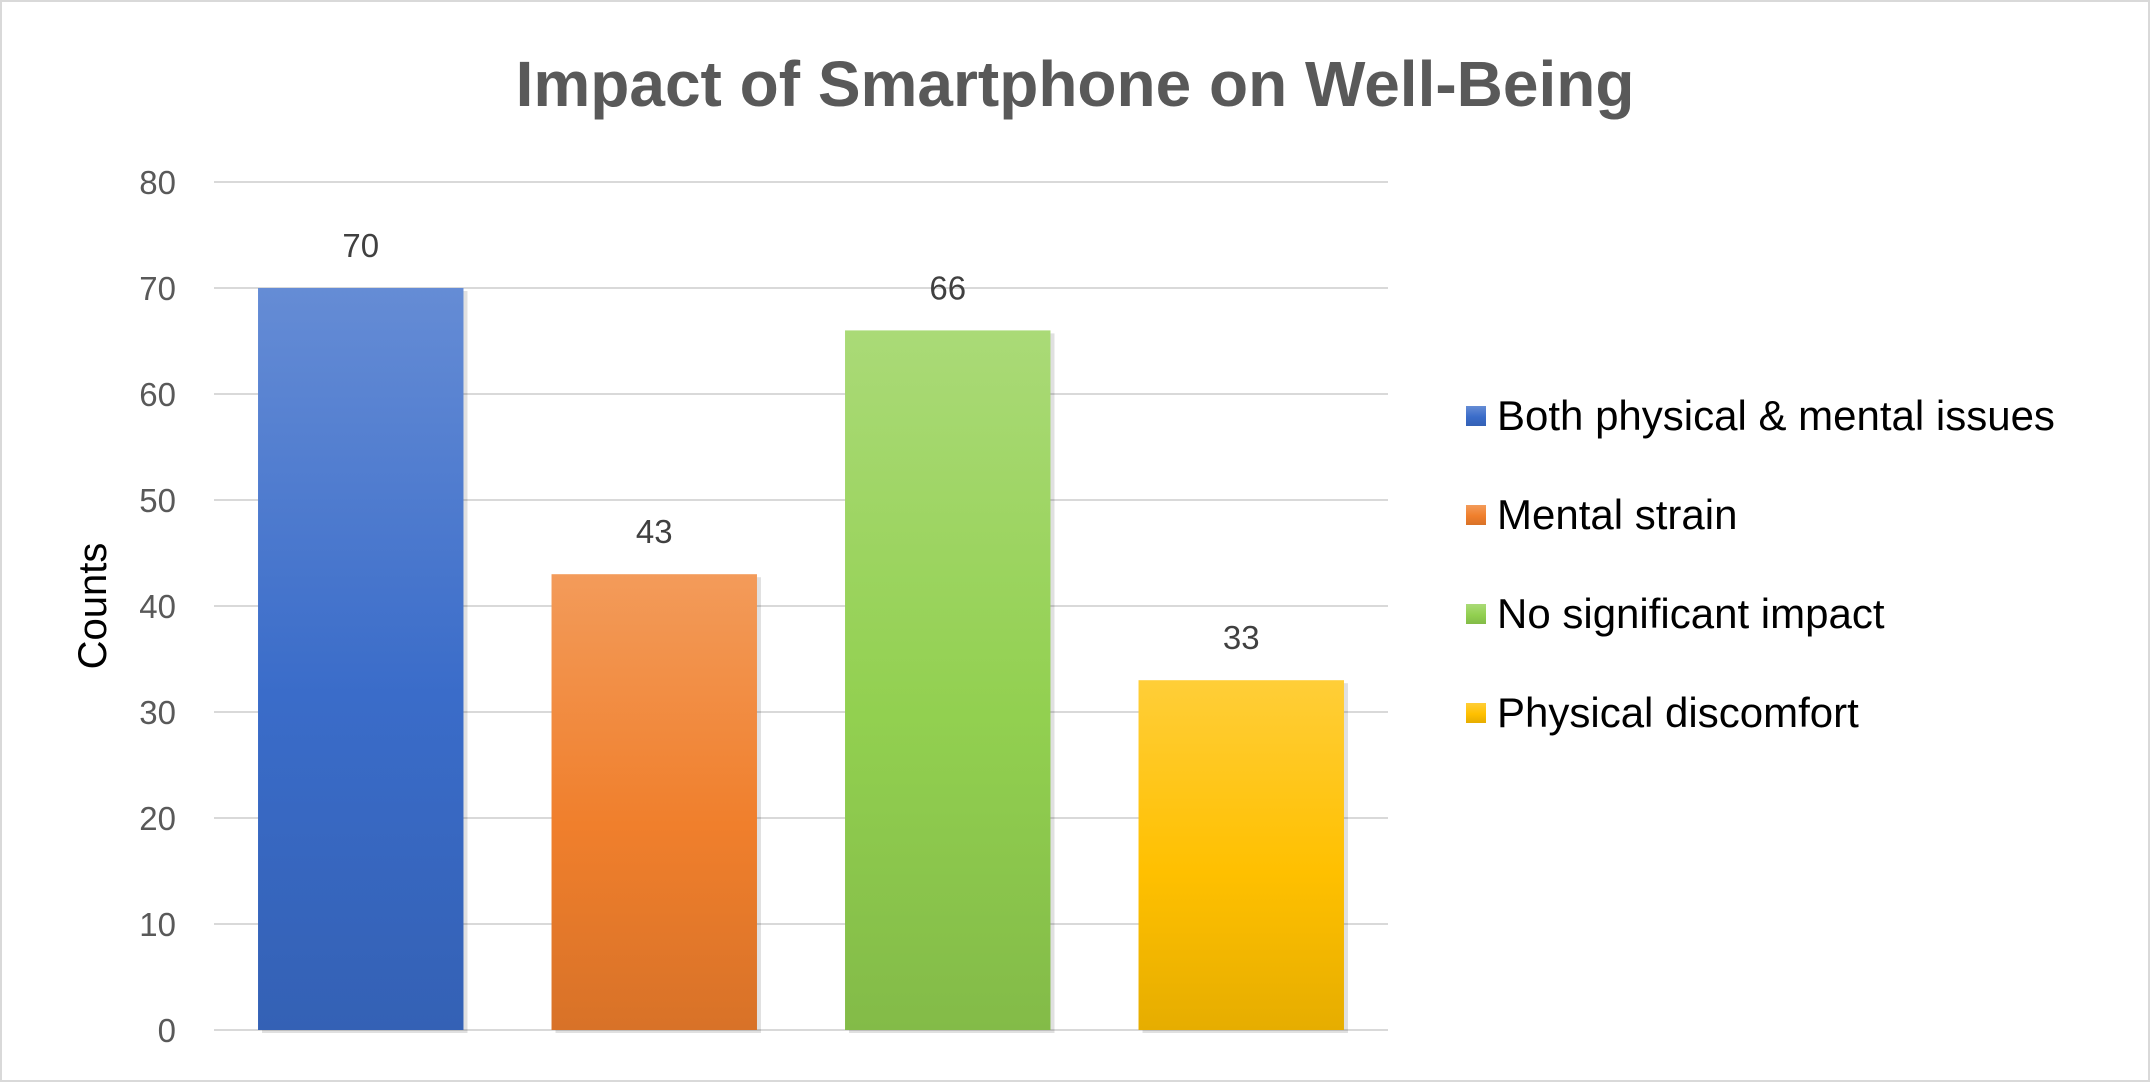 This screenshot has width=2150, height=1082. What do you see at coordinates (360, 245) in the screenshot?
I see `bar-value-label: 70` at bounding box center [360, 245].